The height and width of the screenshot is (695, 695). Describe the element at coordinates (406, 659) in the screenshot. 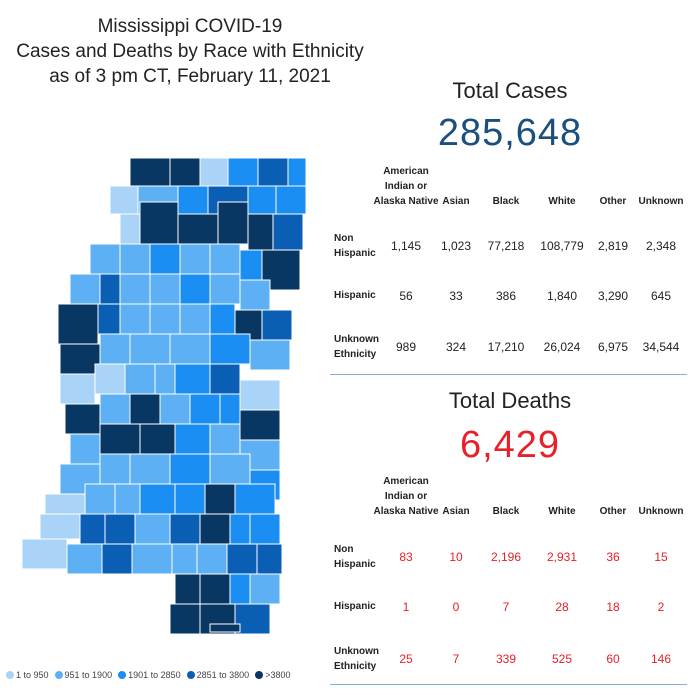

I see `table-cell: 25` at that location.